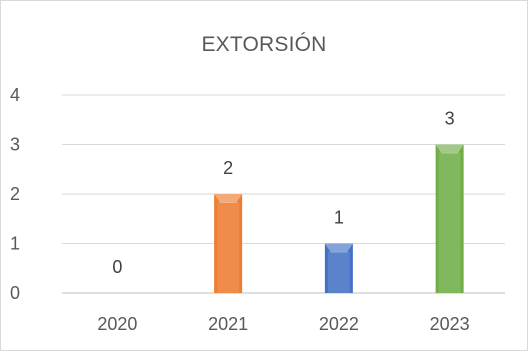 This screenshot has width=528, height=351. I want to click on x-tick-label: 2021, so click(228, 324).